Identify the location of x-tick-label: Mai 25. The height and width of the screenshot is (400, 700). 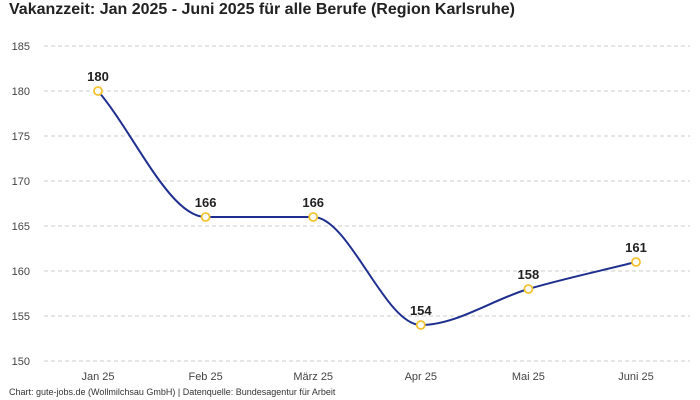
(528, 377).